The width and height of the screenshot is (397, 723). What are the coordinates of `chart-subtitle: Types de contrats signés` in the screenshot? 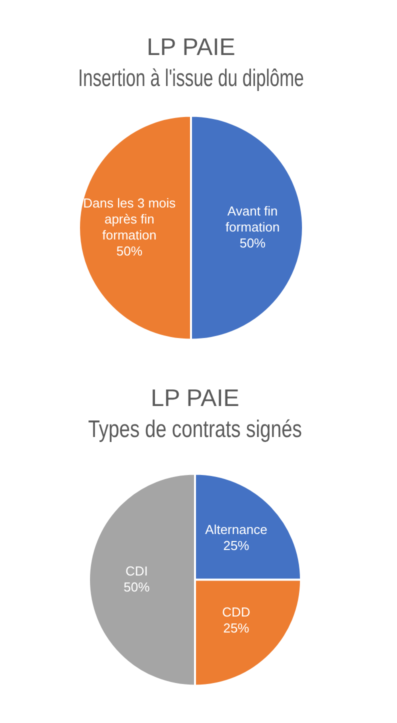 It's located at (195, 428).